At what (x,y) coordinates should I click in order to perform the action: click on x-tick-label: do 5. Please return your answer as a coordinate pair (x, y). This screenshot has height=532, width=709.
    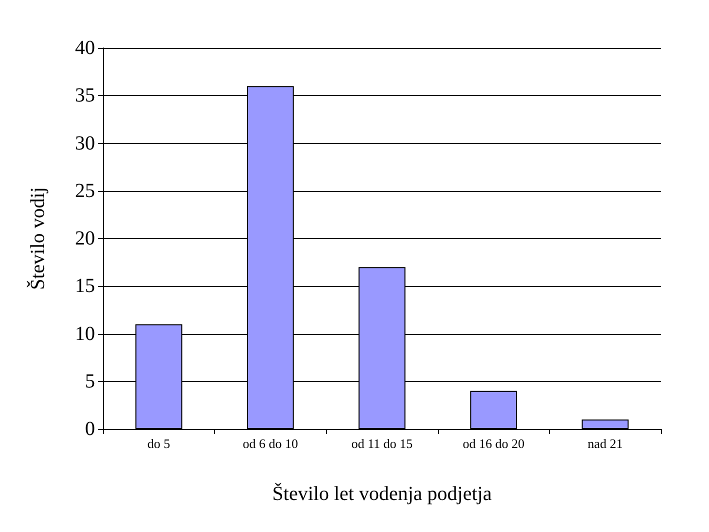
    Looking at the image, I should click on (158, 443).